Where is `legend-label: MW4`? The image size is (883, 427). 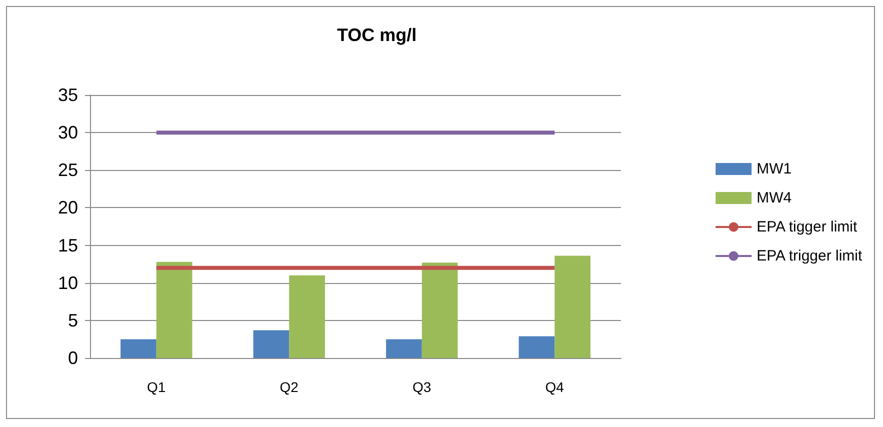
legend-label: MW4 is located at coordinates (774, 198).